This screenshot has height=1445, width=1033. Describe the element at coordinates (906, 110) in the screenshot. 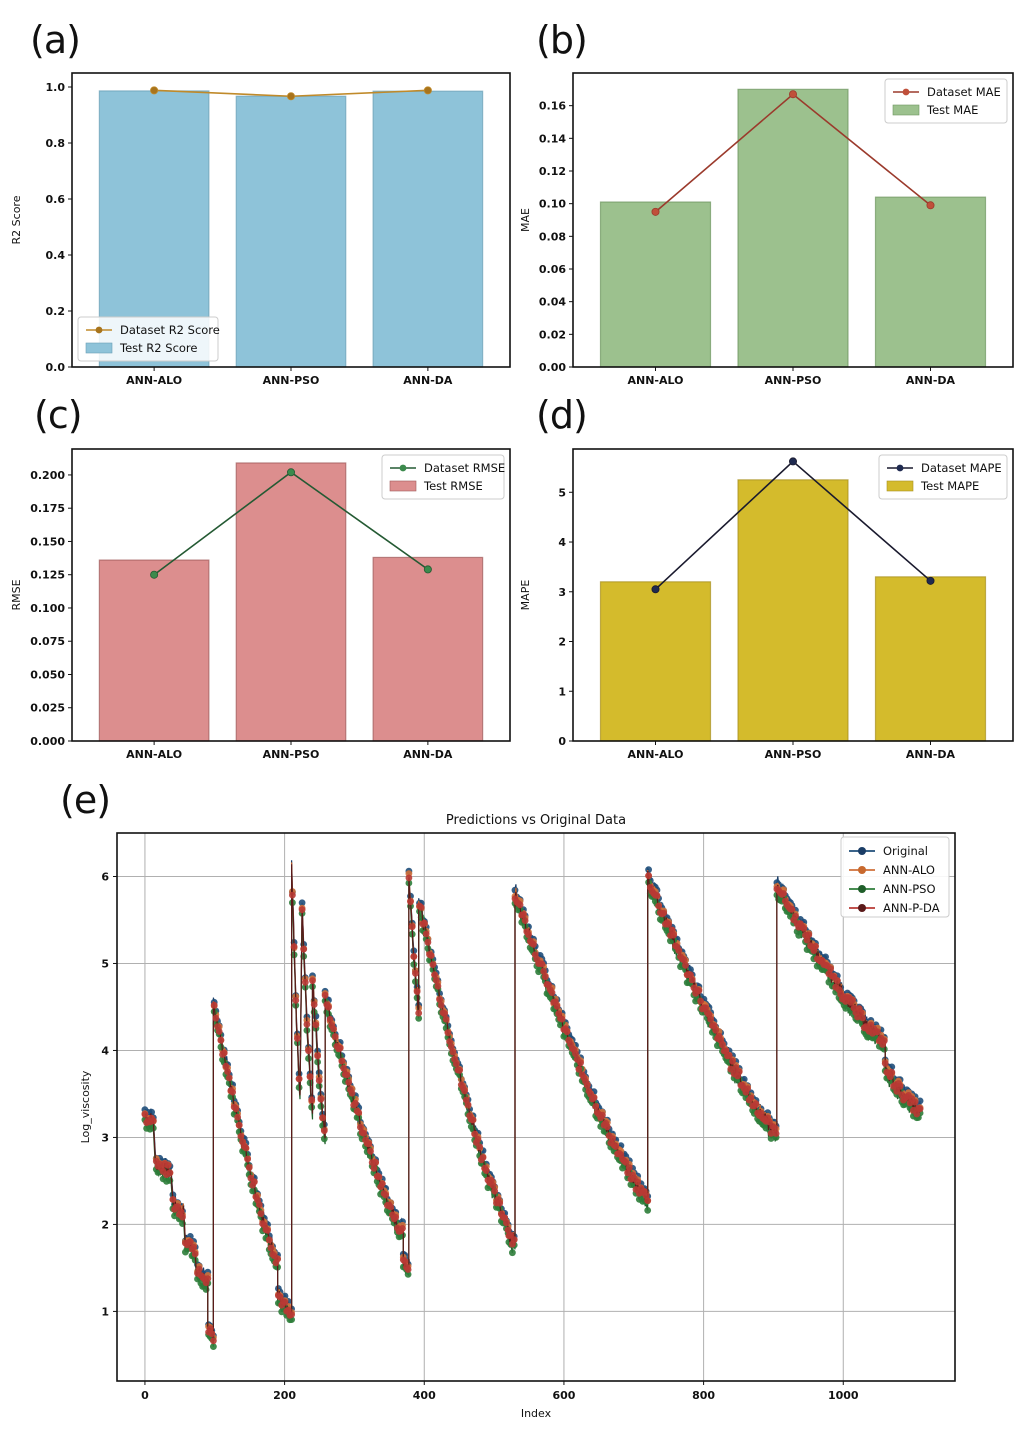

I see `legend-bar-swatch` at that location.